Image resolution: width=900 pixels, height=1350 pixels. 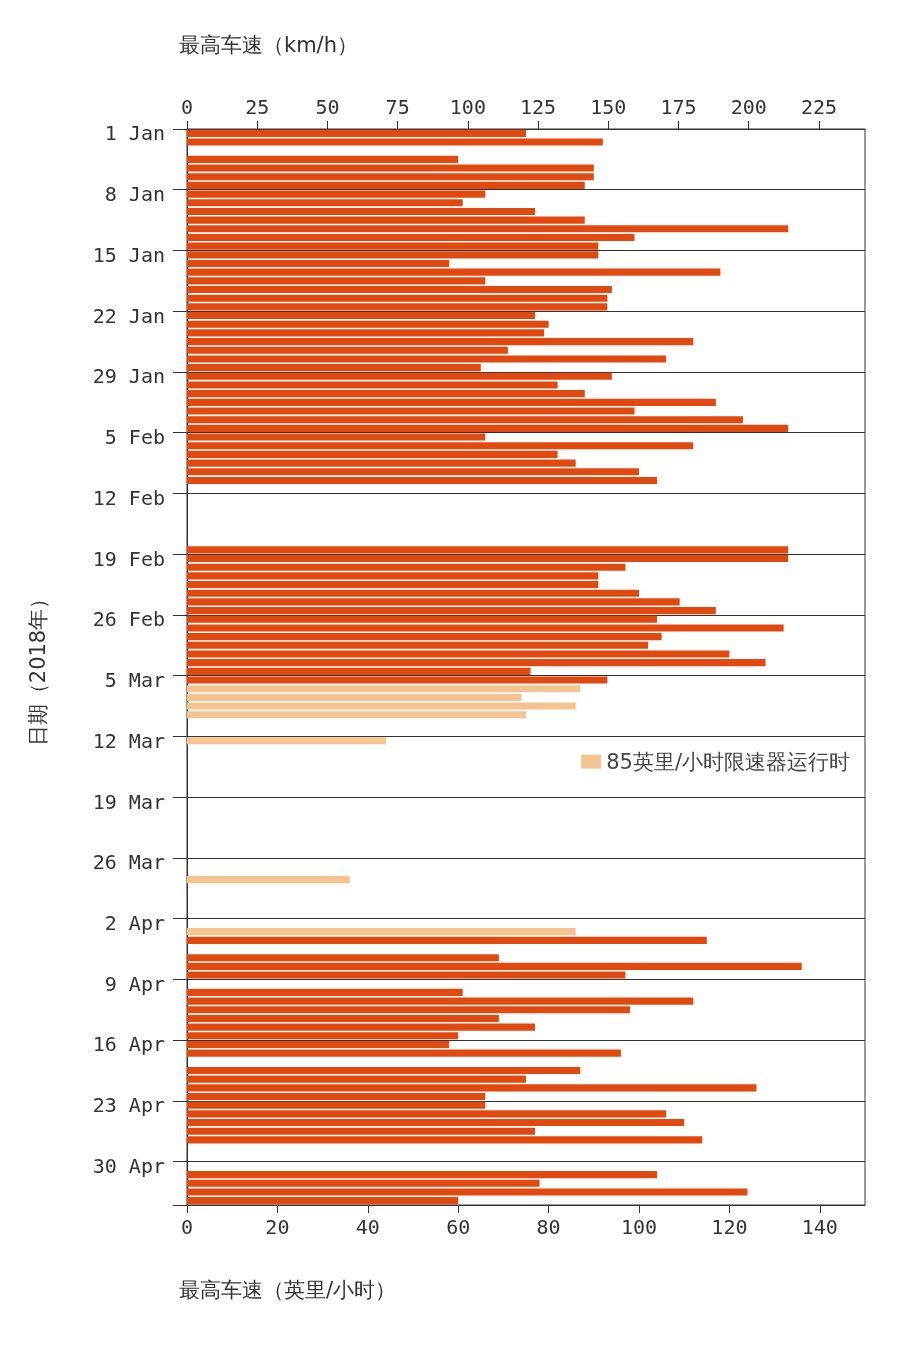 I want to click on y-tick-label: 26 Feb, so click(x=128, y=619).